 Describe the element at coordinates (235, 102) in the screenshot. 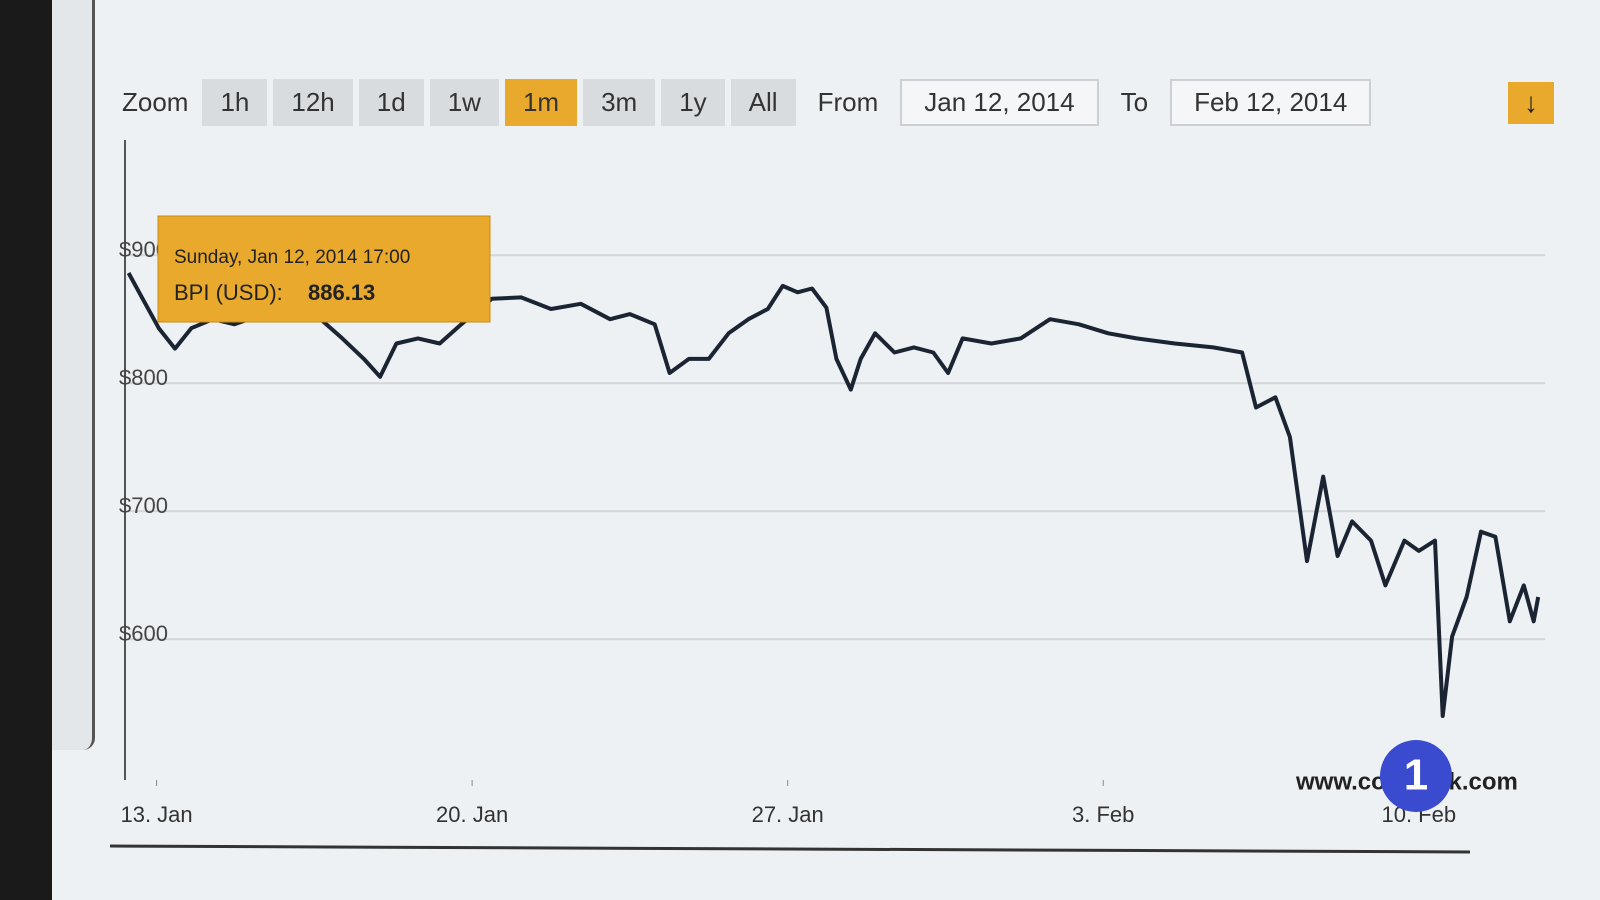

I see `zoom-button: 1h` at that location.